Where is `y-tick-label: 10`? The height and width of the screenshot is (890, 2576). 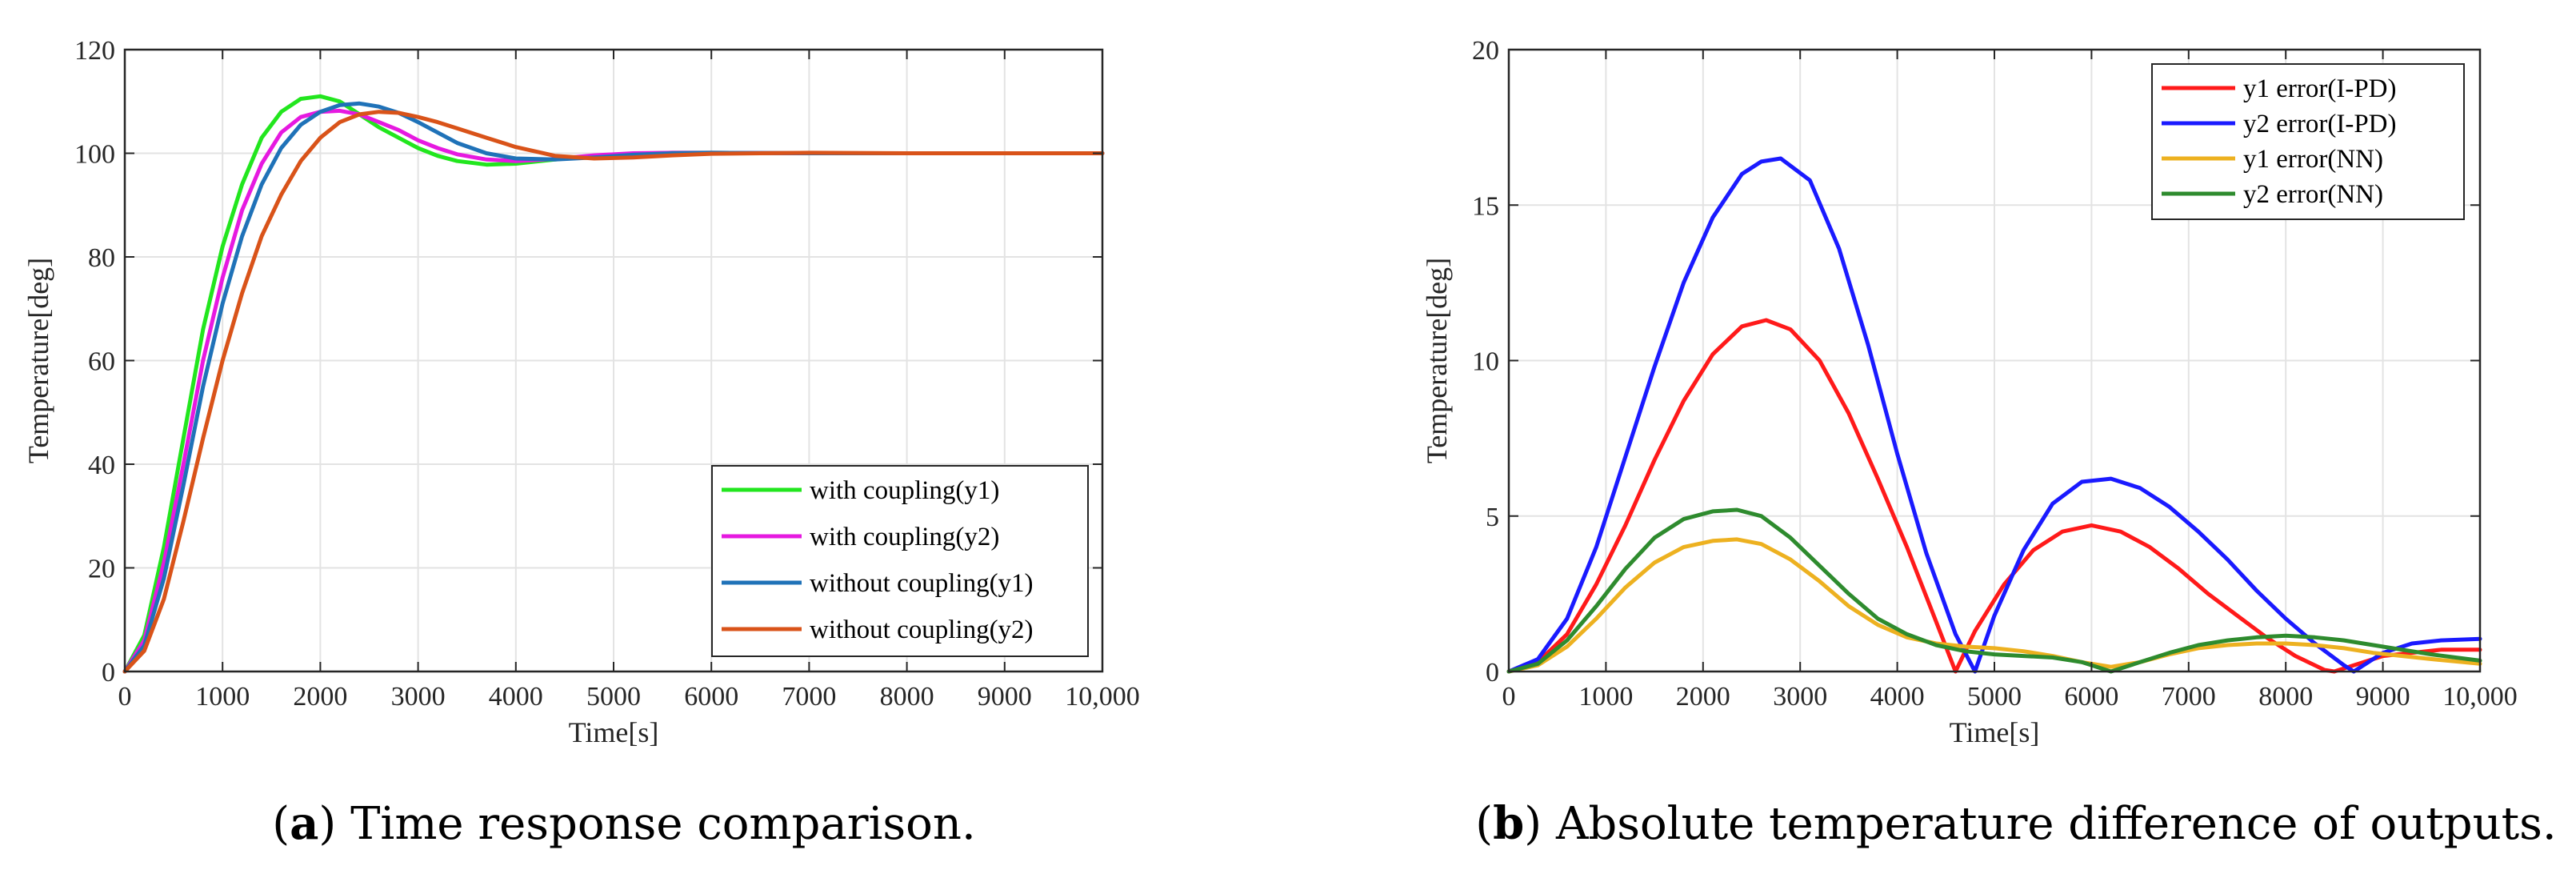 y-tick-label: 10 is located at coordinates (1485, 362).